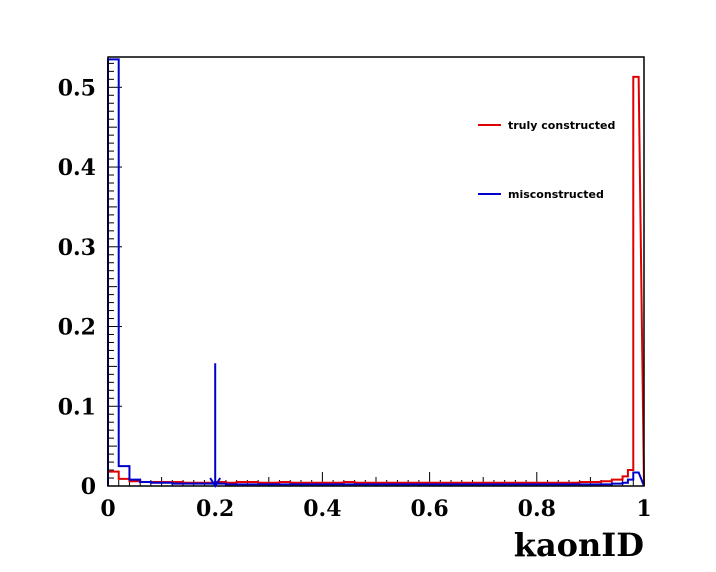 This screenshot has width=716, height=572. Describe the element at coordinates (77, 168) in the screenshot. I see `y-tick-label: 0.4` at that location.